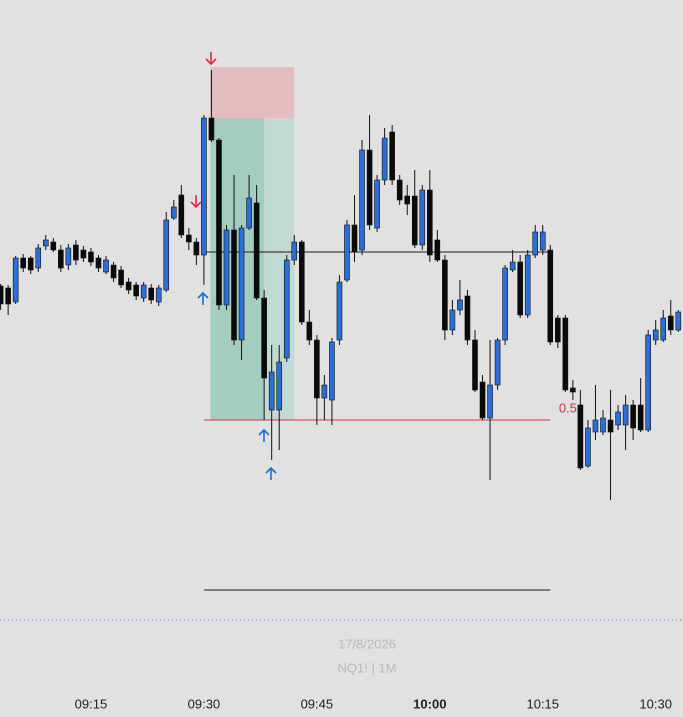  I want to click on x-tick-label: 09:15, so click(91, 703).